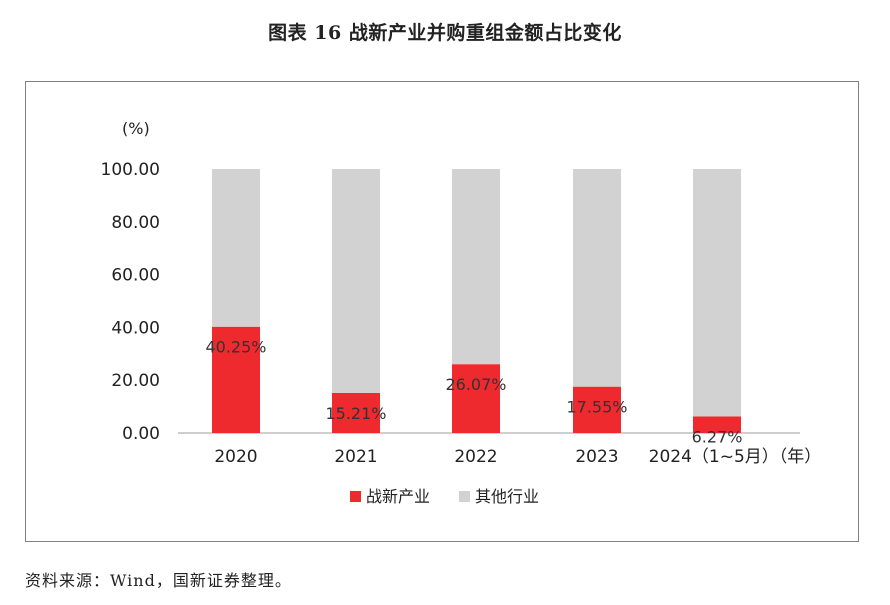 The image size is (890, 605). I want to click on y-tick-label: 80.00, so click(135, 223).